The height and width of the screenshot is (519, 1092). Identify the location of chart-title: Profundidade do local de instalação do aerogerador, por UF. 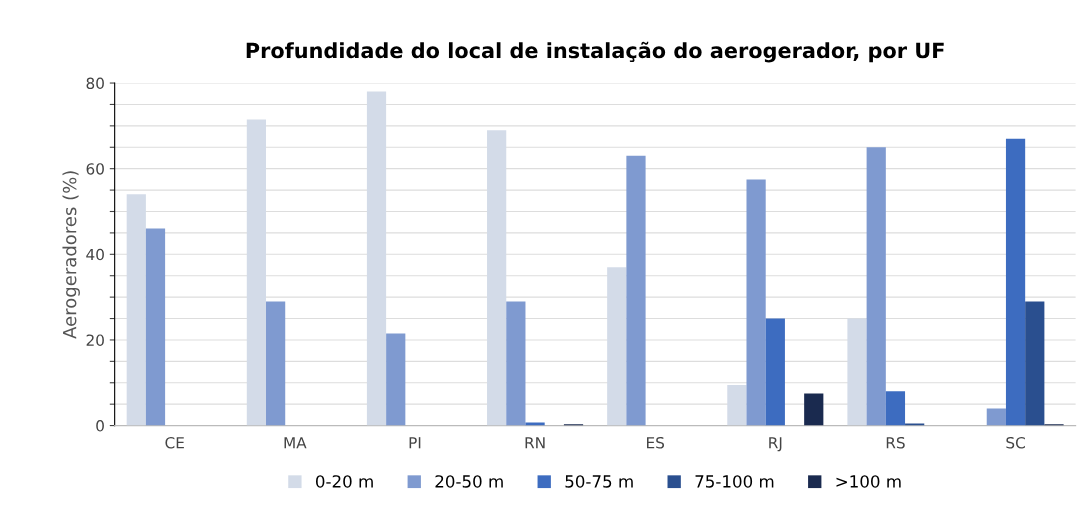
(595, 52).